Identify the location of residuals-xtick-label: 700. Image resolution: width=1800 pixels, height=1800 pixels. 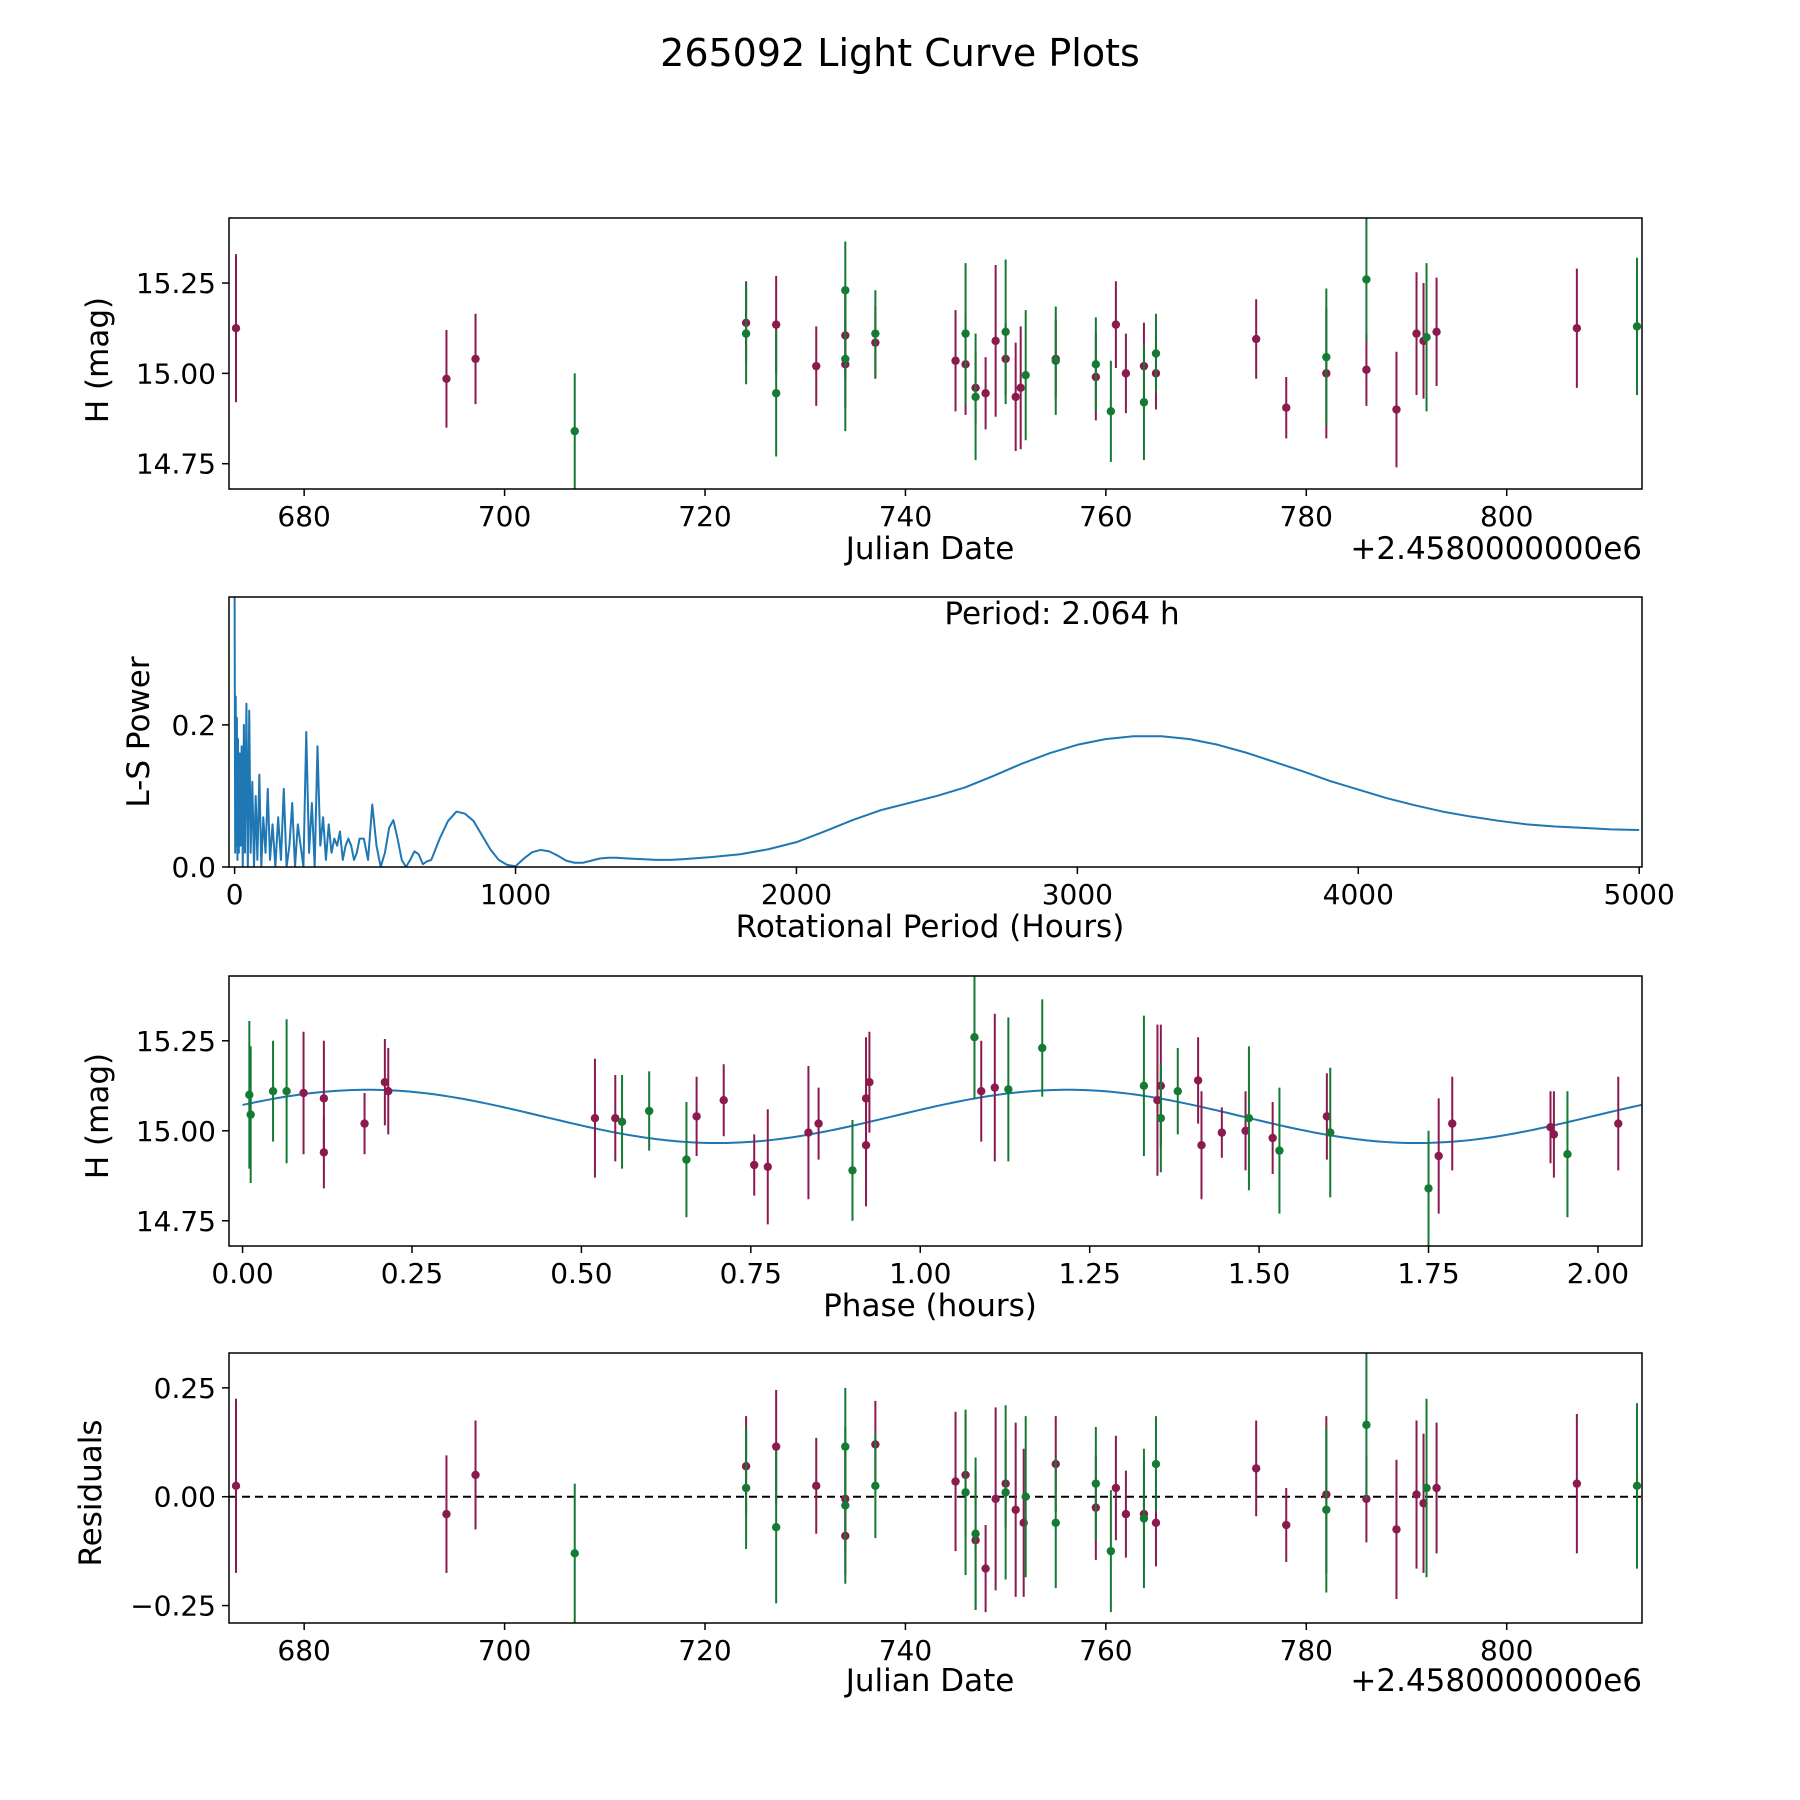
(504, 1650).